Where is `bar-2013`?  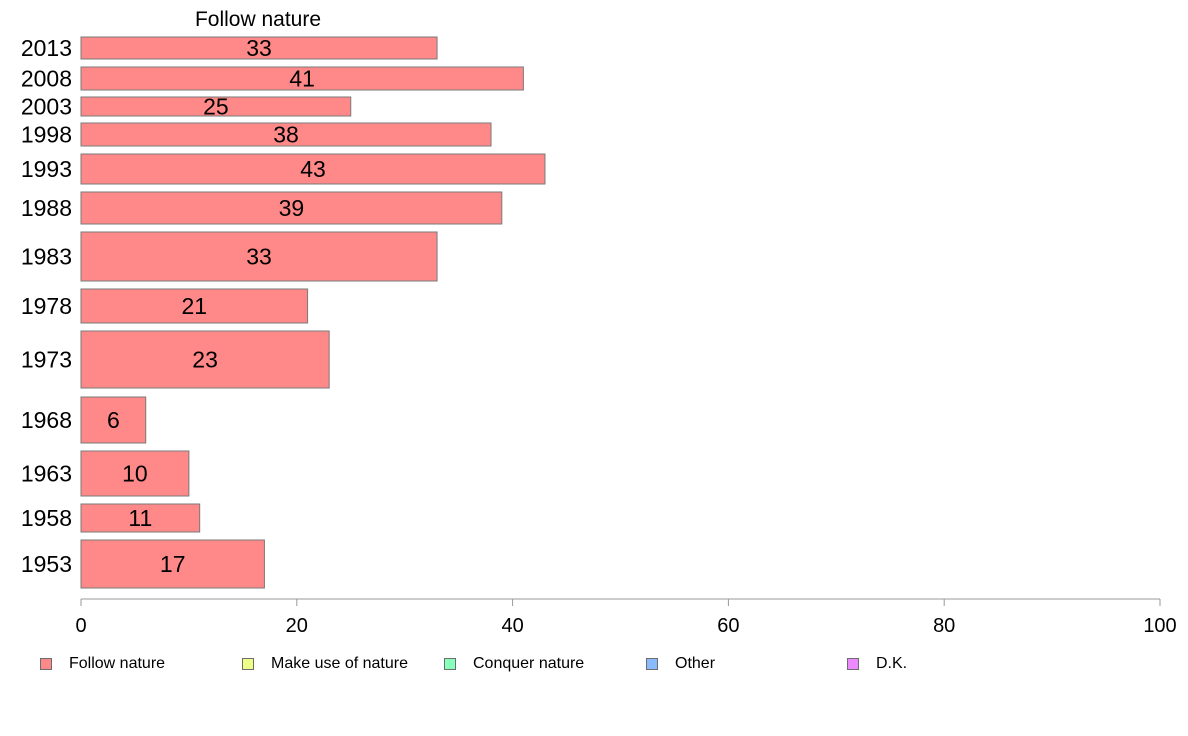 bar-2013 is located at coordinates (259, 48).